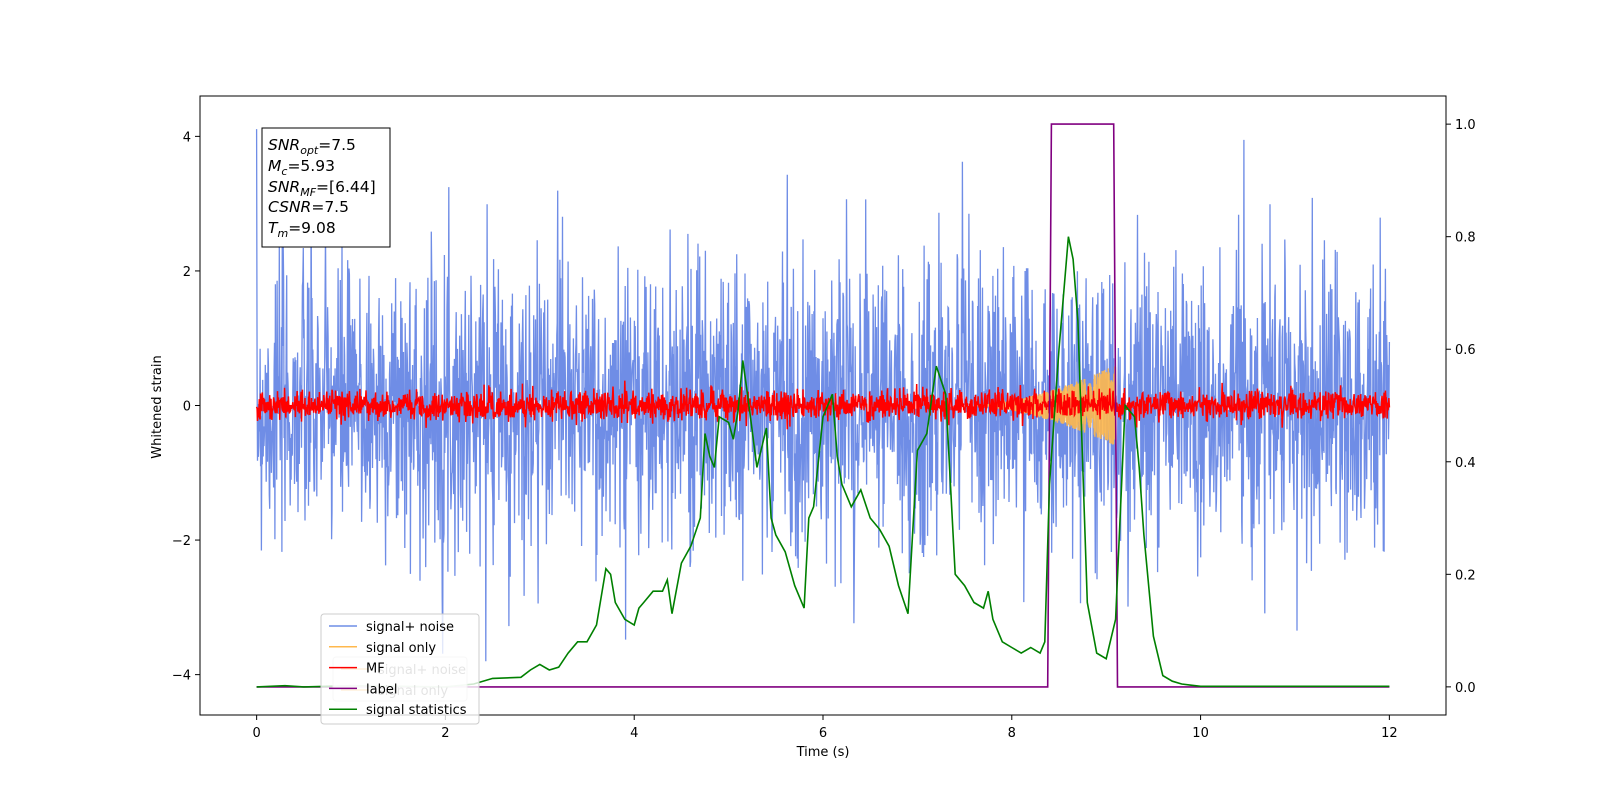 This screenshot has height=800, width=1600. What do you see at coordinates (157, 406) in the screenshot?
I see `y-axis-label: Whitened strain` at bounding box center [157, 406].